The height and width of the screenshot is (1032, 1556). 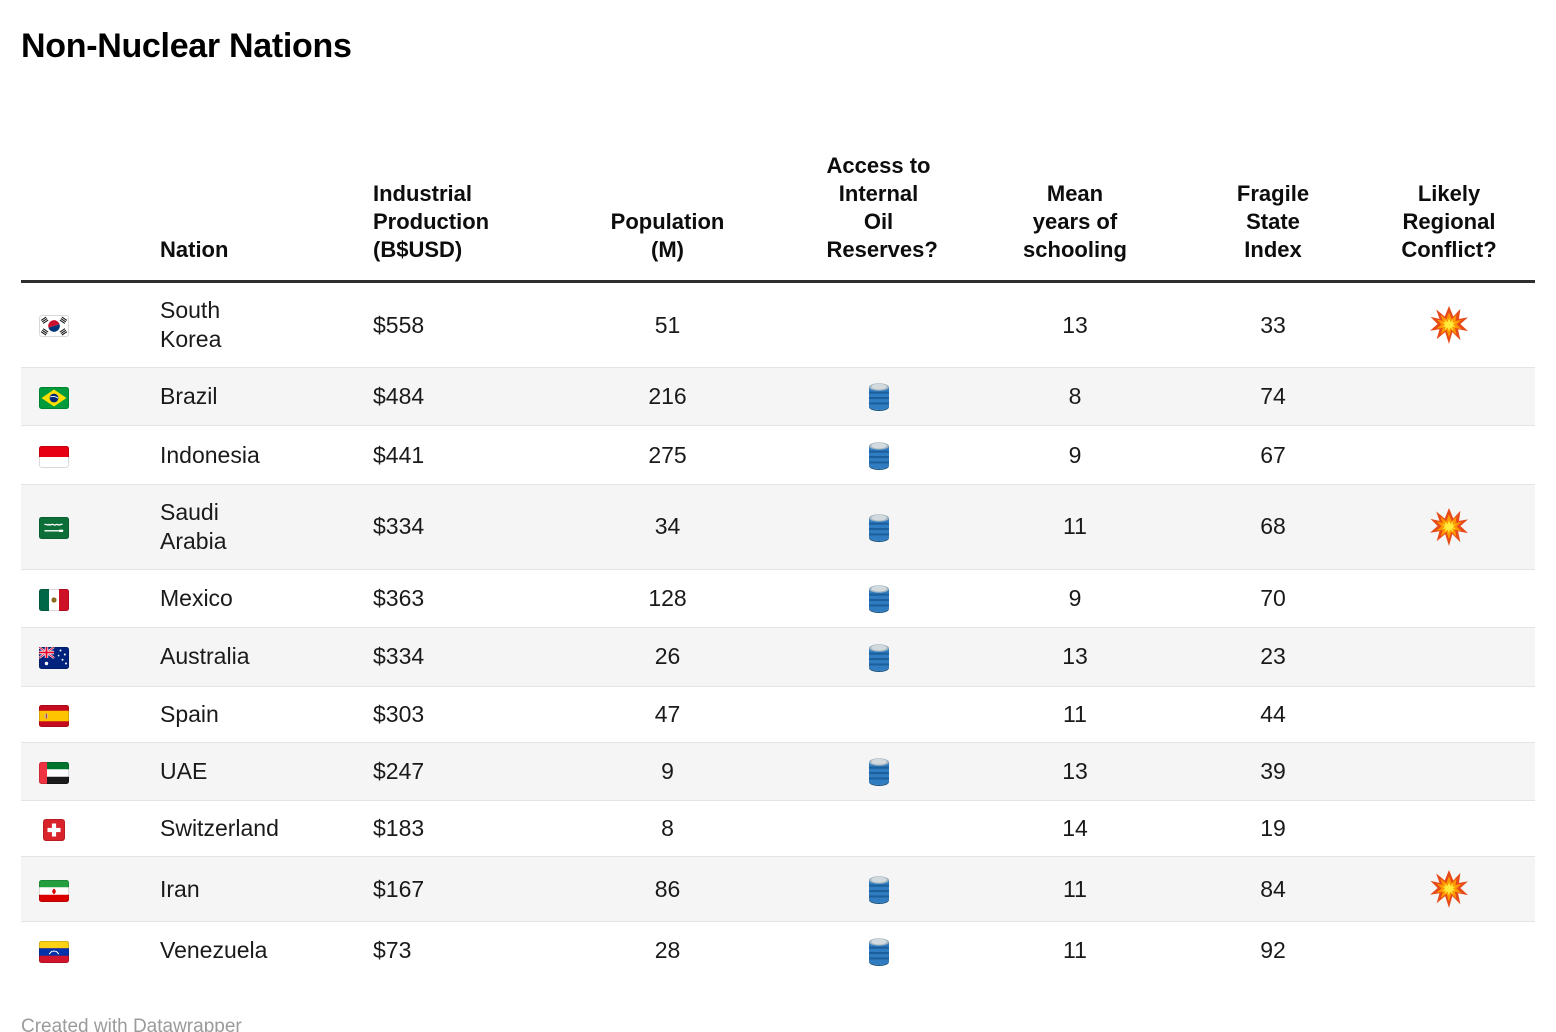 I want to click on flag-sa-icon, so click(x=54, y=528).